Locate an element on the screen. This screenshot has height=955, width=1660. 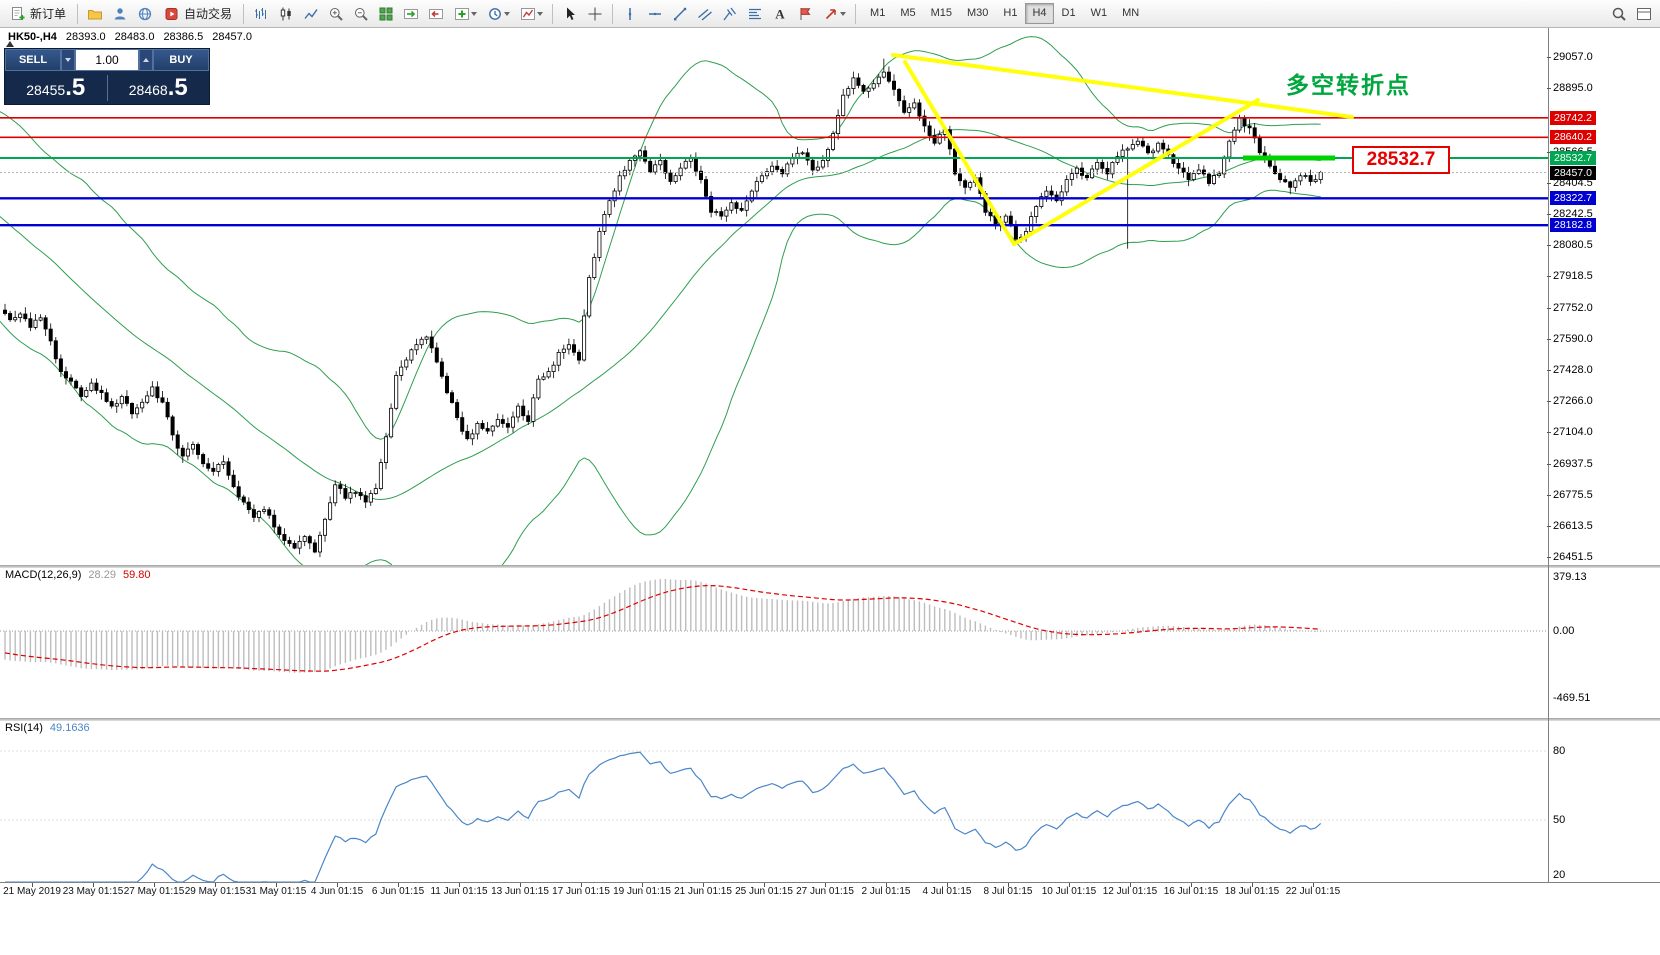
timeframe-h4: H4 is located at coordinates (1039, 13).